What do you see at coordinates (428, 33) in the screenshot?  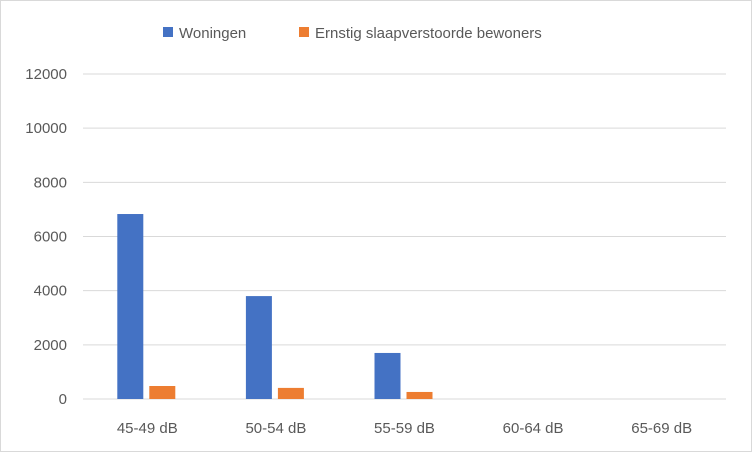 I see `legend-label: Ernstig slaapverstoorde bewoners` at bounding box center [428, 33].